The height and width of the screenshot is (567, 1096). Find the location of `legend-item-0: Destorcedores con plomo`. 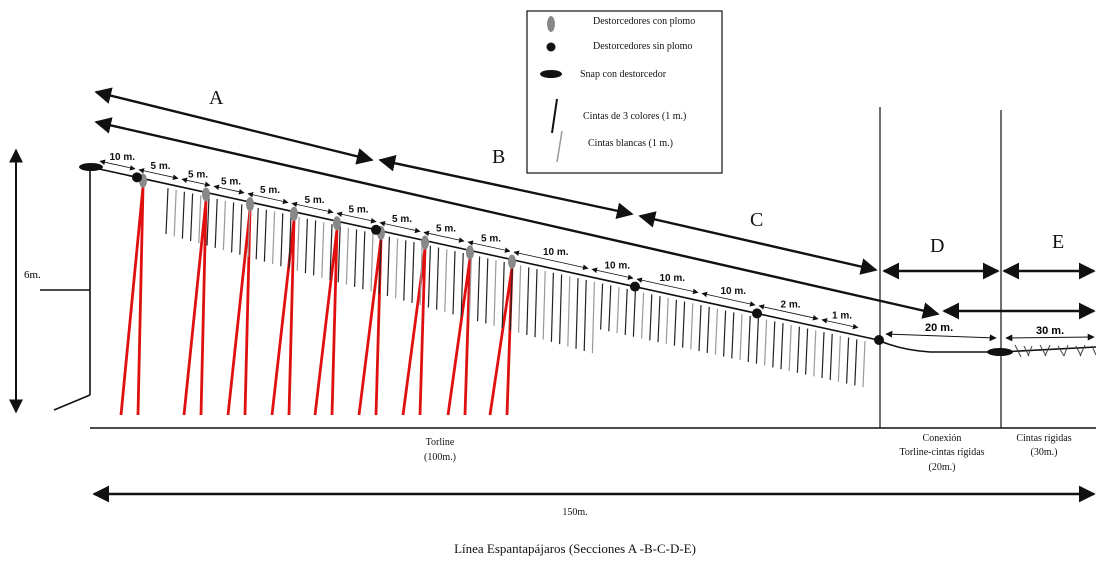

legend-item-0: Destorcedores con plomo is located at coordinates (644, 21).